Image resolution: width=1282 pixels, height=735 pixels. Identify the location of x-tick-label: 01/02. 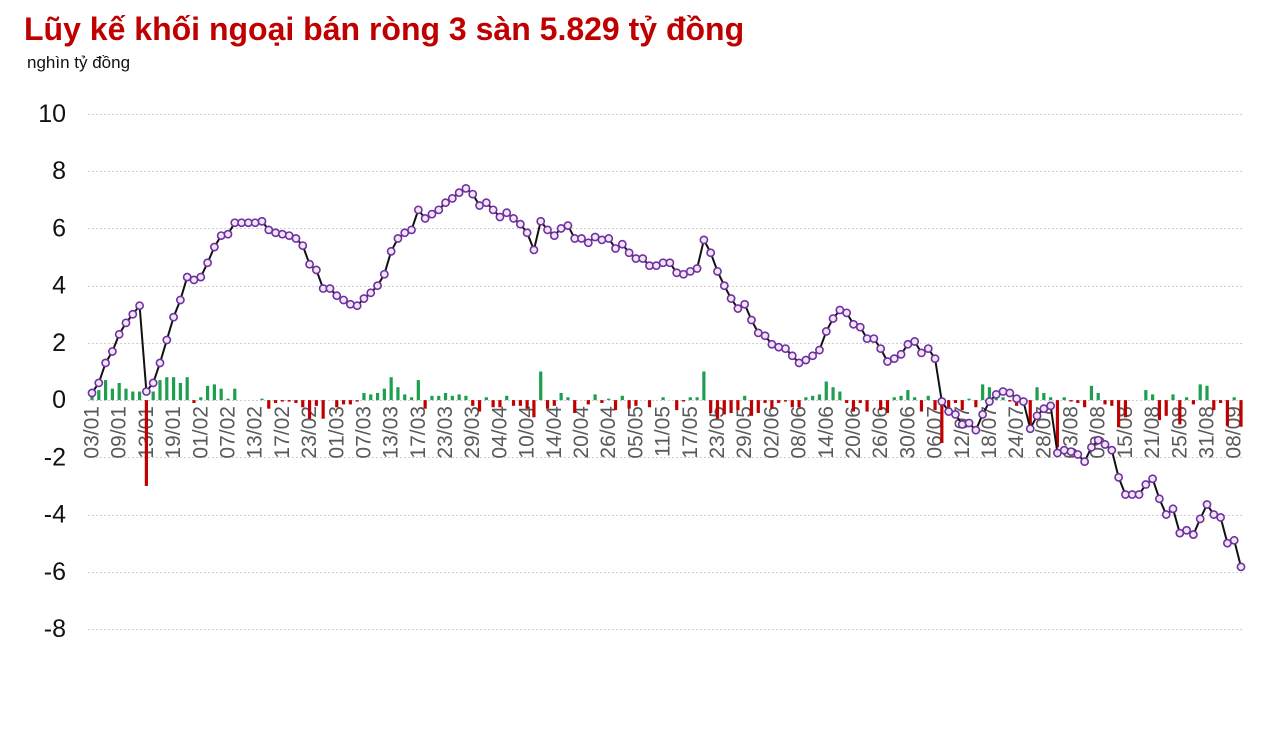
(200, 432).